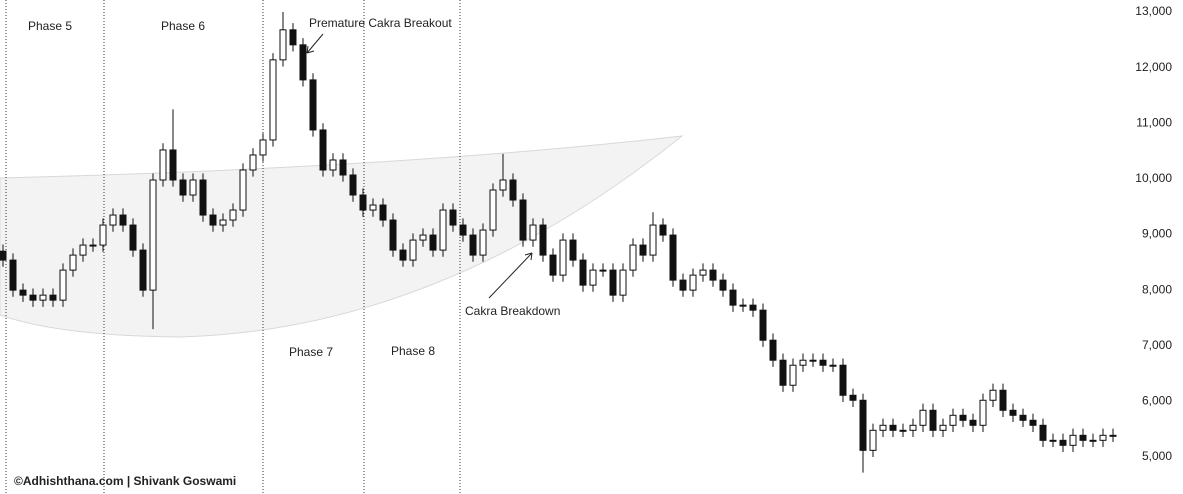 The height and width of the screenshot is (494, 1183). Describe the element at coordinates (512, 311) in the screenshot. I see `annotation: Cakra Breakdown` at that location.